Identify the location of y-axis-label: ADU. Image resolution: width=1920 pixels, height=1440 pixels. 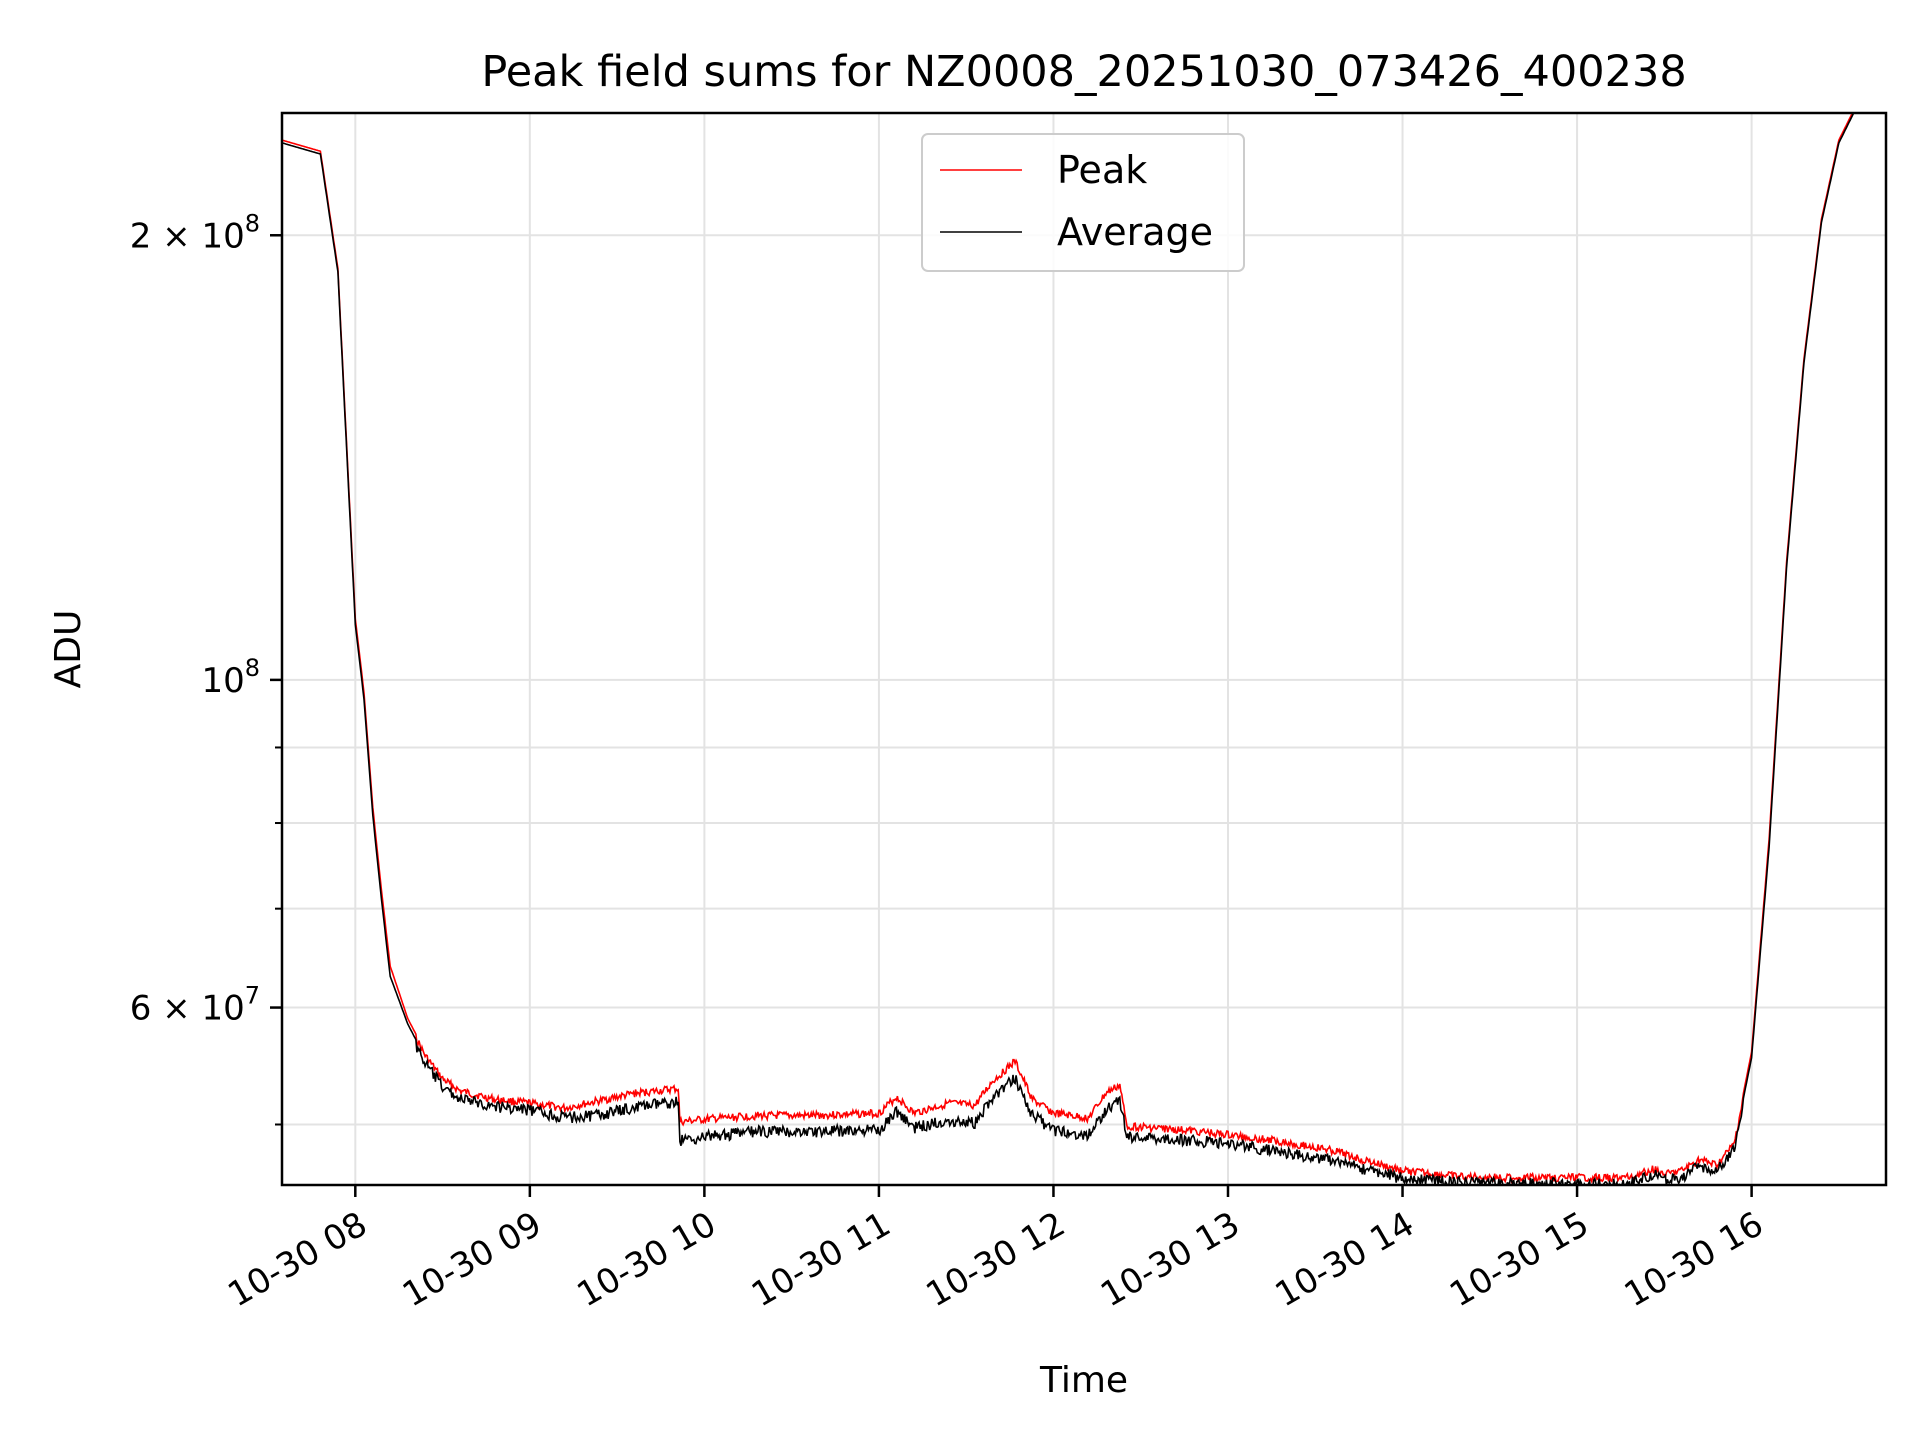
(68, 649).